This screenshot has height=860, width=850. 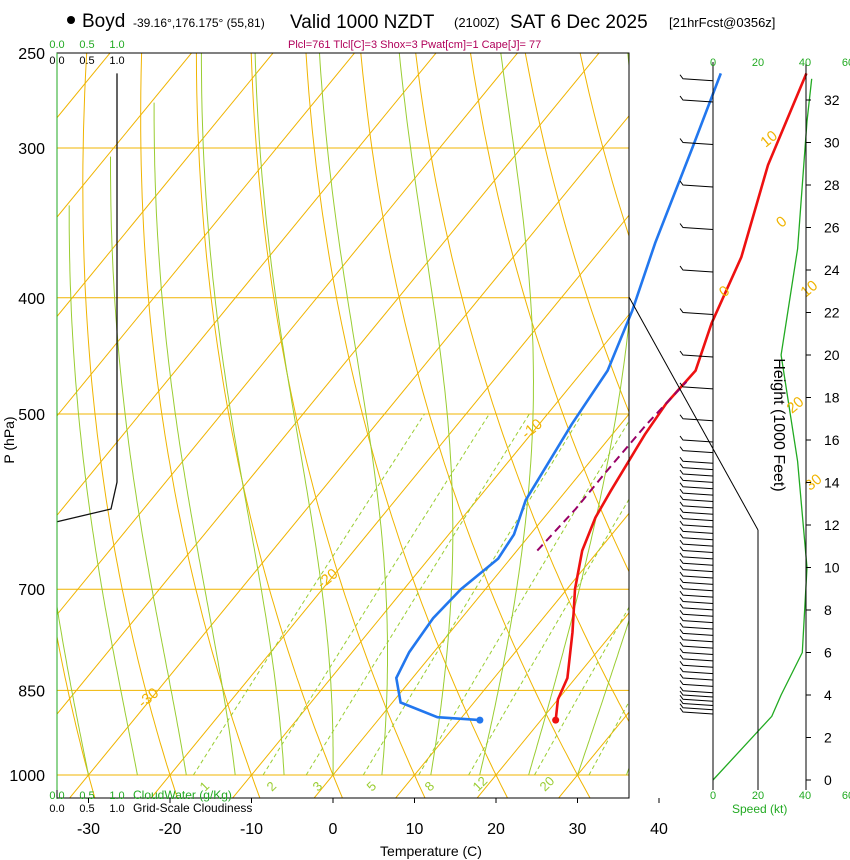 I want to click on isotherm-label: 10, so click(x=809, y=289).